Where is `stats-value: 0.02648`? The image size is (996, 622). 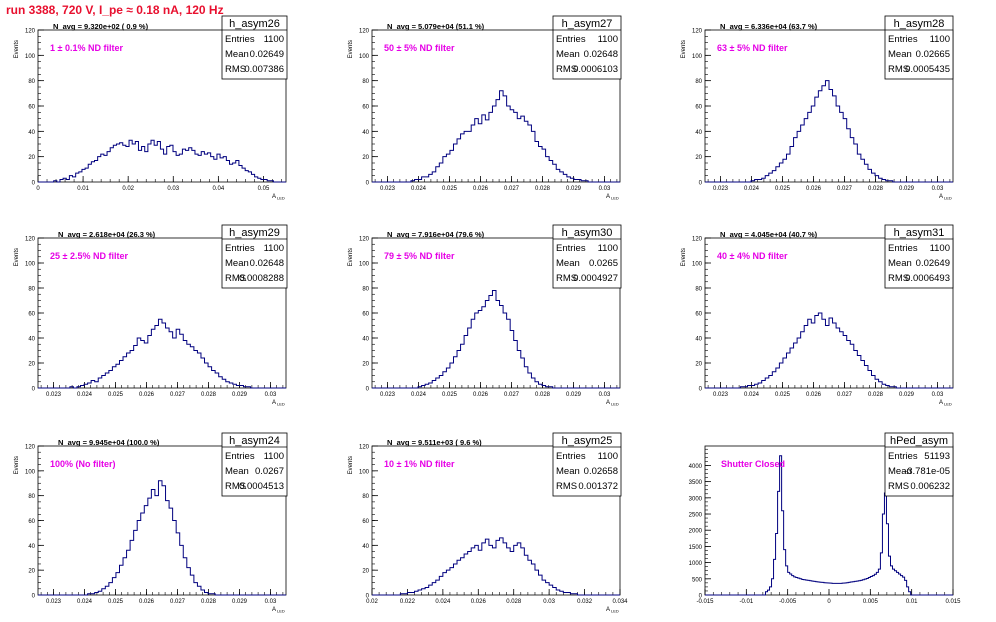
stats-value: 0.02648 is located at coordinates (267, 263).